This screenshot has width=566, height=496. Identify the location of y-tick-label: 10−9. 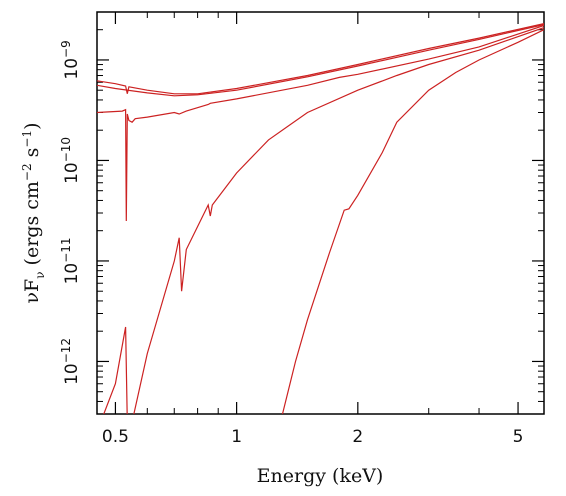
(70, 59).